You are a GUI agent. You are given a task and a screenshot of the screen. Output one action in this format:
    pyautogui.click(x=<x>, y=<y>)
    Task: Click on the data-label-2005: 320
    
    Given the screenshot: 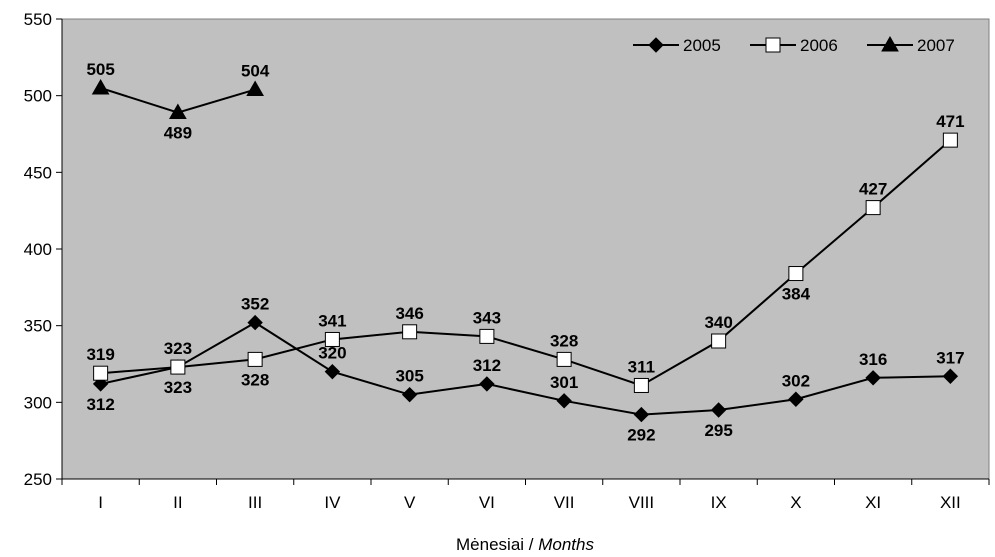 What is the action you would take?
    pyautogui.click(x=332, y=353)
    